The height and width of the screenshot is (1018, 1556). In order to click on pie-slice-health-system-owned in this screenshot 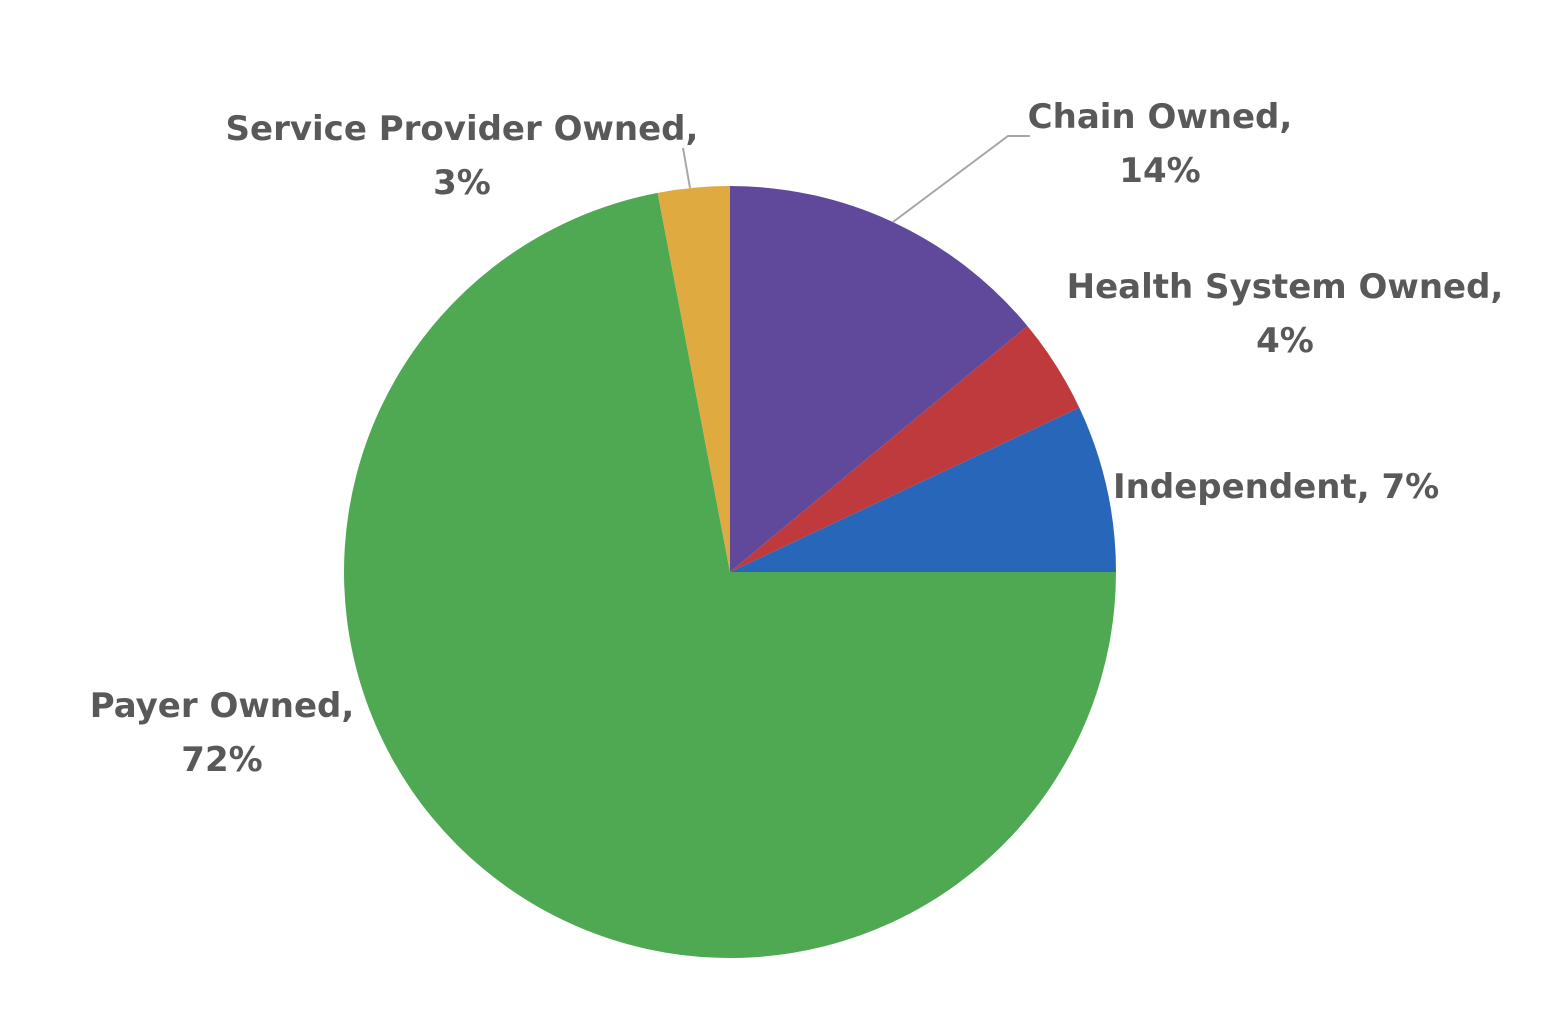, I will do `click(905, 448)`.